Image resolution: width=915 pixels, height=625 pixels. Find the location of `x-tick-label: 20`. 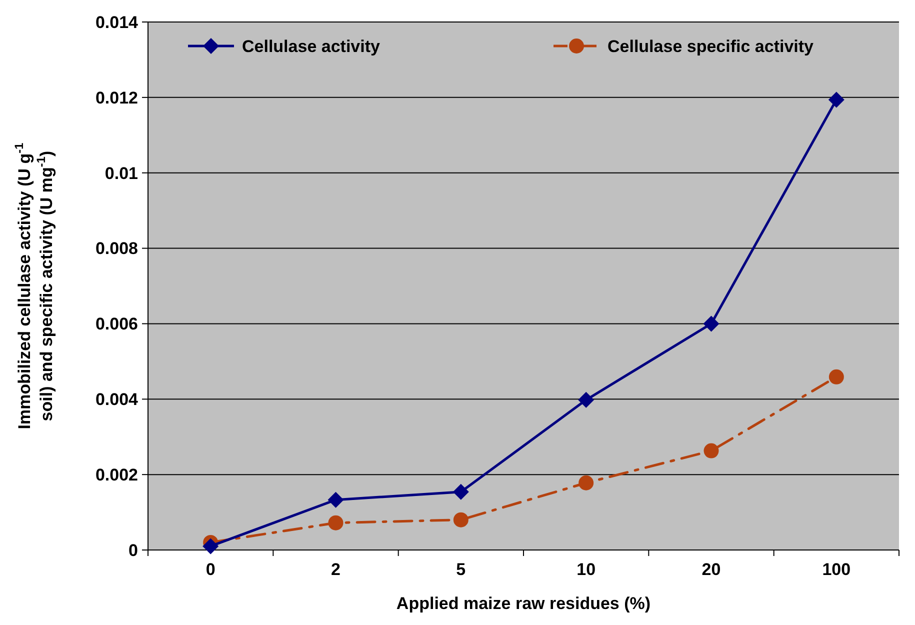

x-tick-label: 20 is located at coordinates (711, 569).